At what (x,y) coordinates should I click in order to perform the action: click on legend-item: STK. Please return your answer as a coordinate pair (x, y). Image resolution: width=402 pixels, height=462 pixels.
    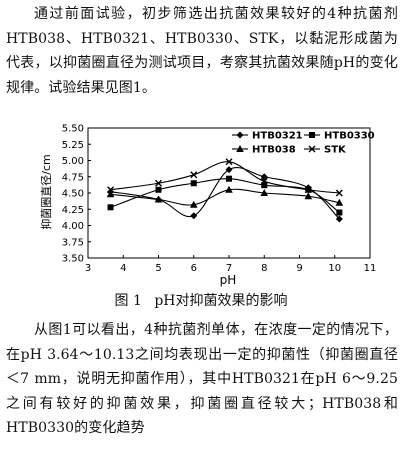
    Looking at the image, I should click on (325, 150).